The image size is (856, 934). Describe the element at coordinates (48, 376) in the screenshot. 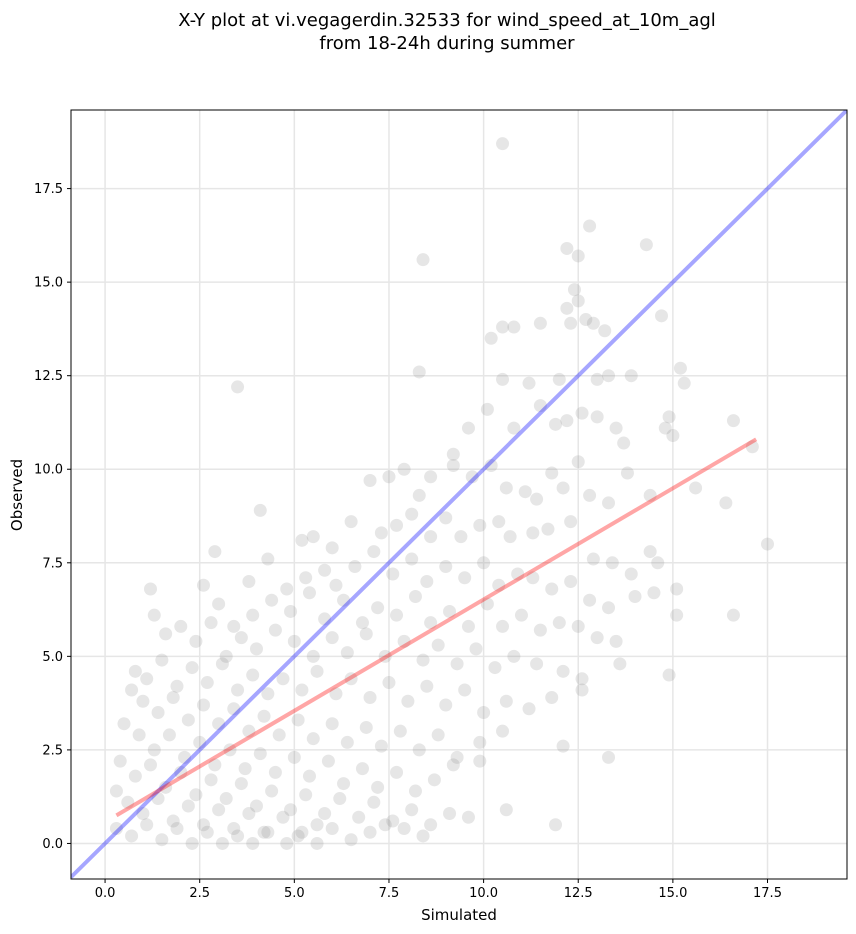

I see `y-tick-label-5: 12.5` at that location.